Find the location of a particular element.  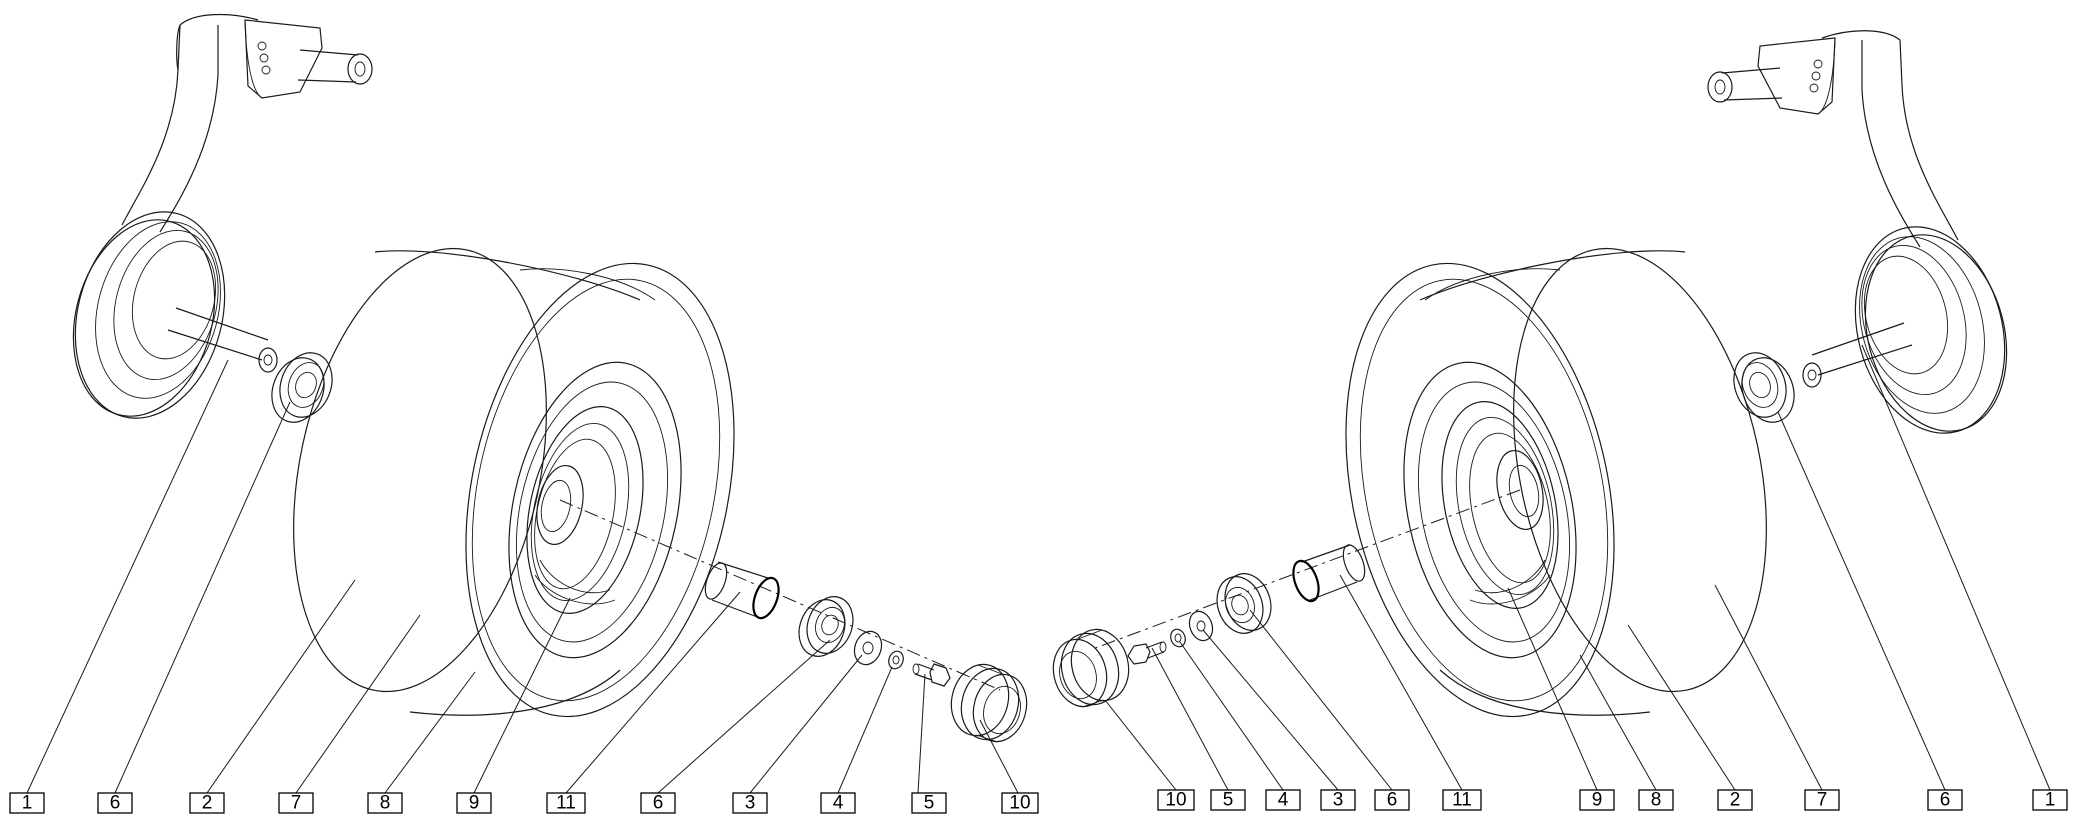

right-bolt is located at coordinates (1147, 653).